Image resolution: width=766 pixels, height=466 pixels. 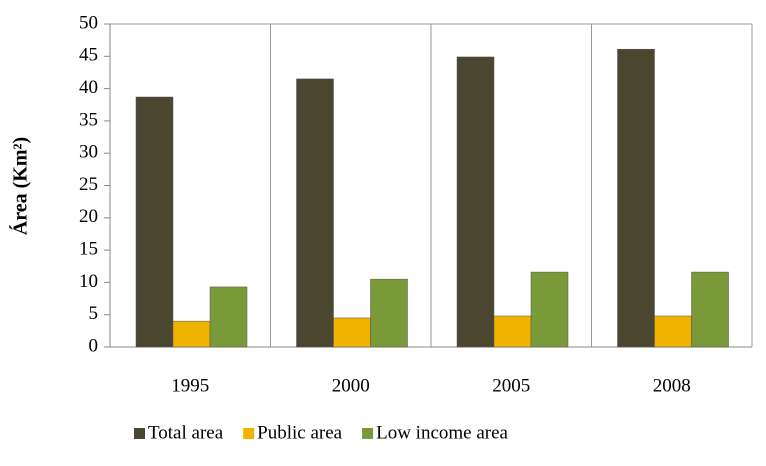 What do you see at coordinates (88, 22) in the screenshot?
I see `y-tick-label: 50` at bounding box center [88, 22].